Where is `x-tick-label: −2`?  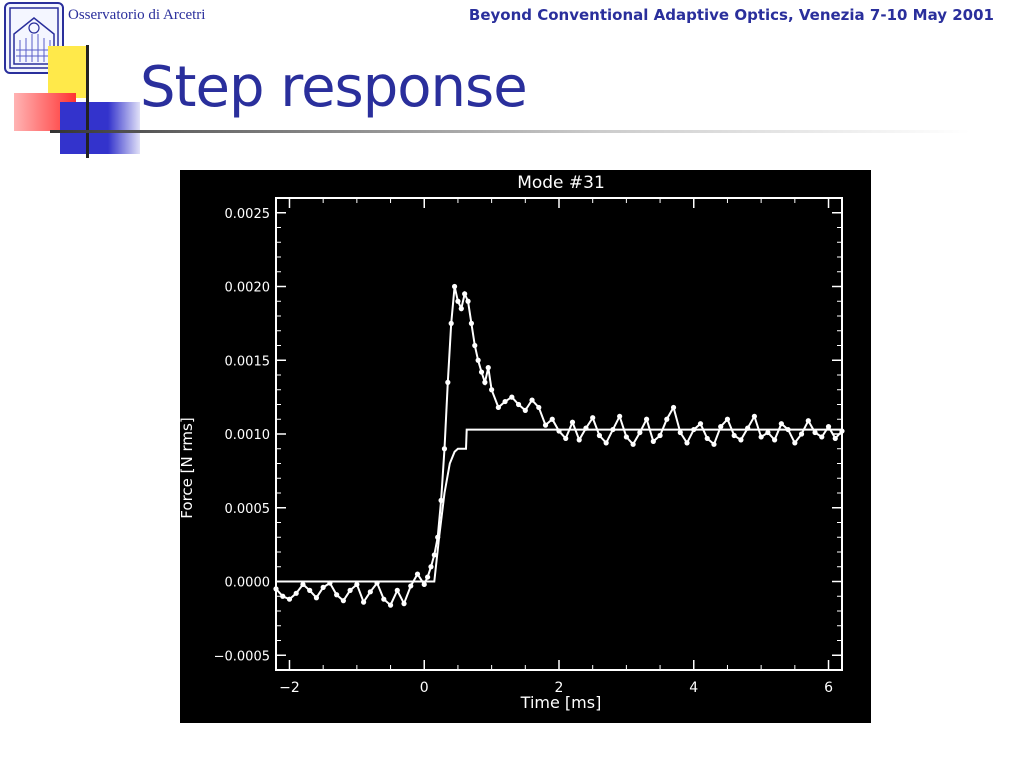
x-tick-label: −2 is located at coordinates (289, 688).